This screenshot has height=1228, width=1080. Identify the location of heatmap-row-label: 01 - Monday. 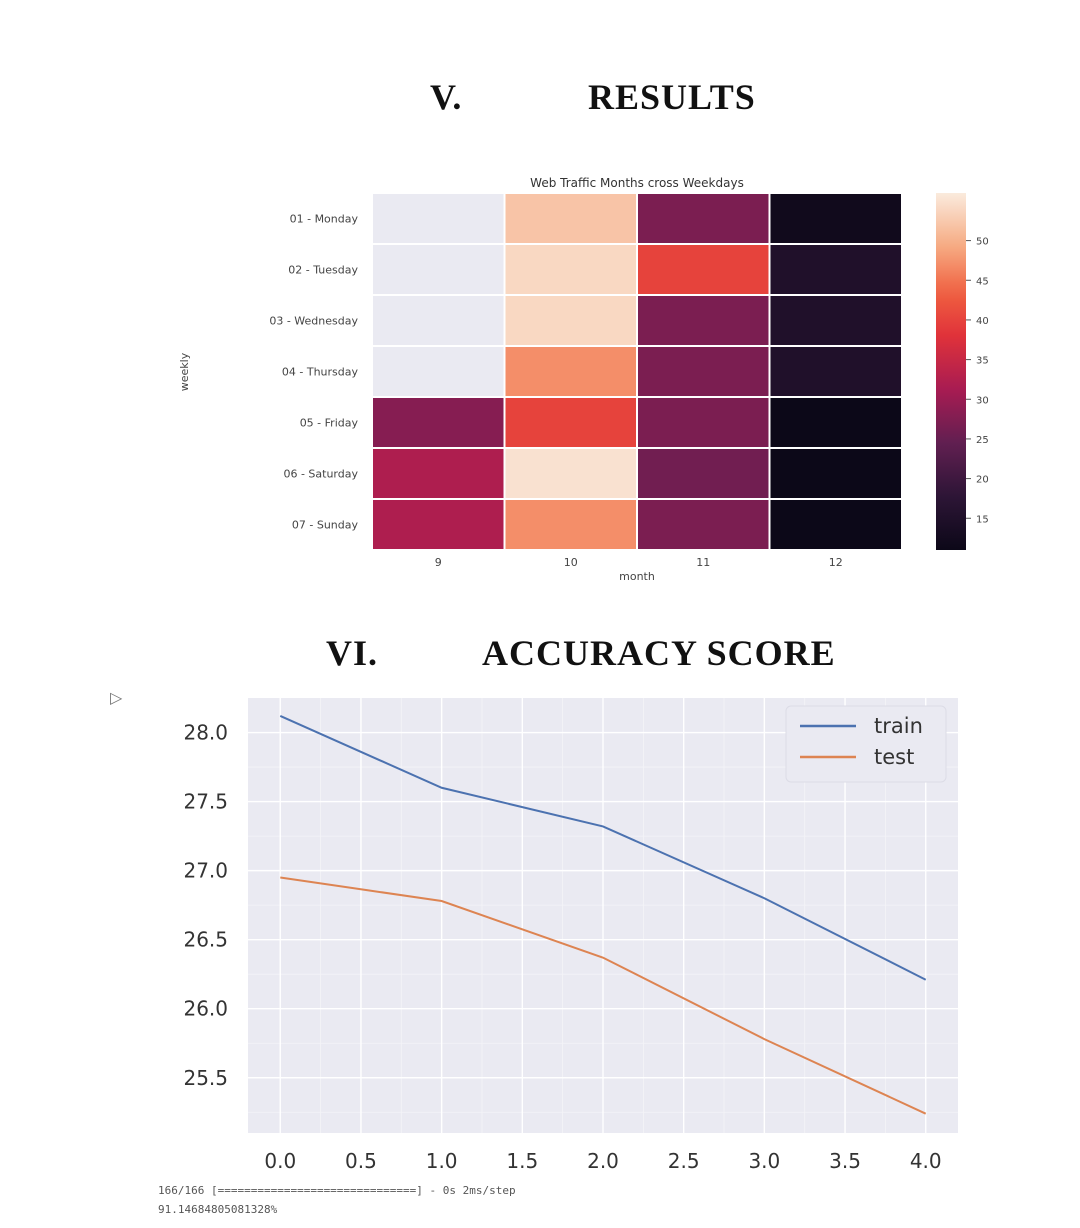
(324, 219).